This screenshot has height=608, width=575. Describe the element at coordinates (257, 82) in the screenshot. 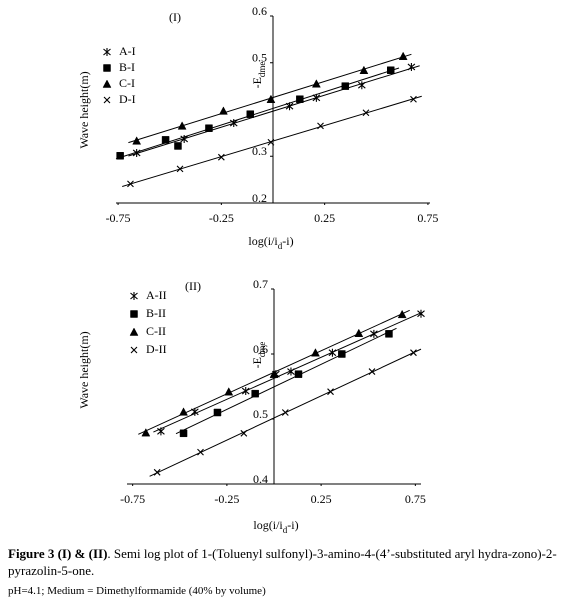

I see `label-part: -E` at that location.